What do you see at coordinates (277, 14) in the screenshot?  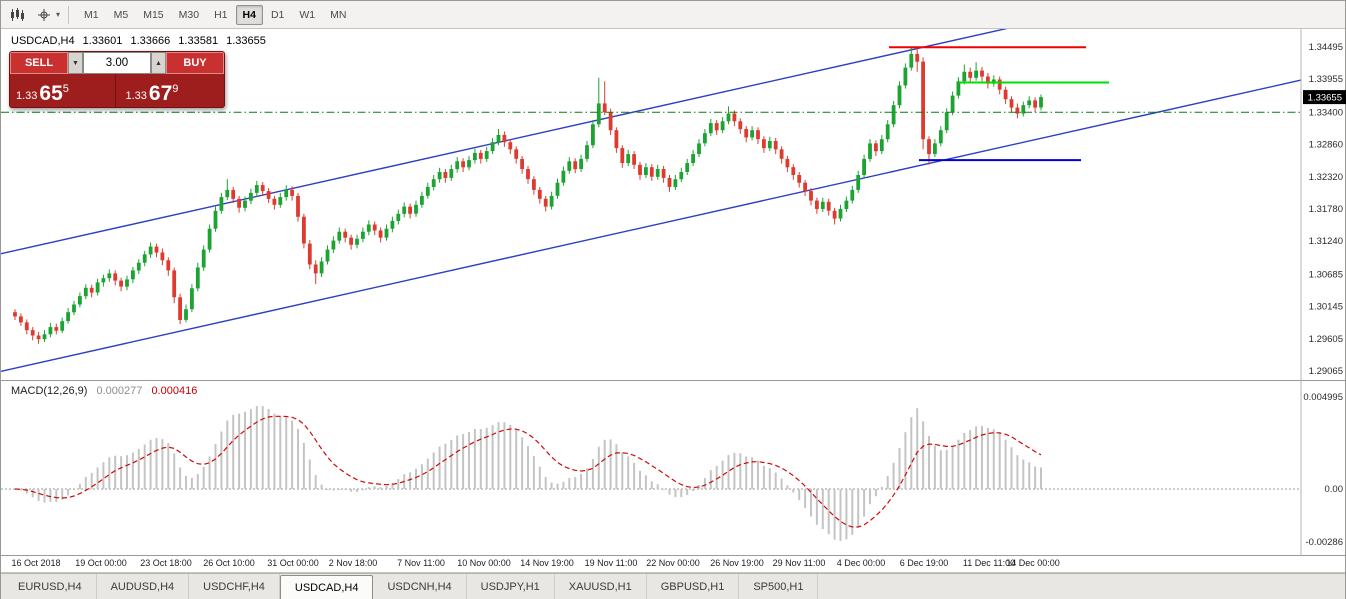 I see `timeframe-button-D1: D1` at bounding box center [277, 14].